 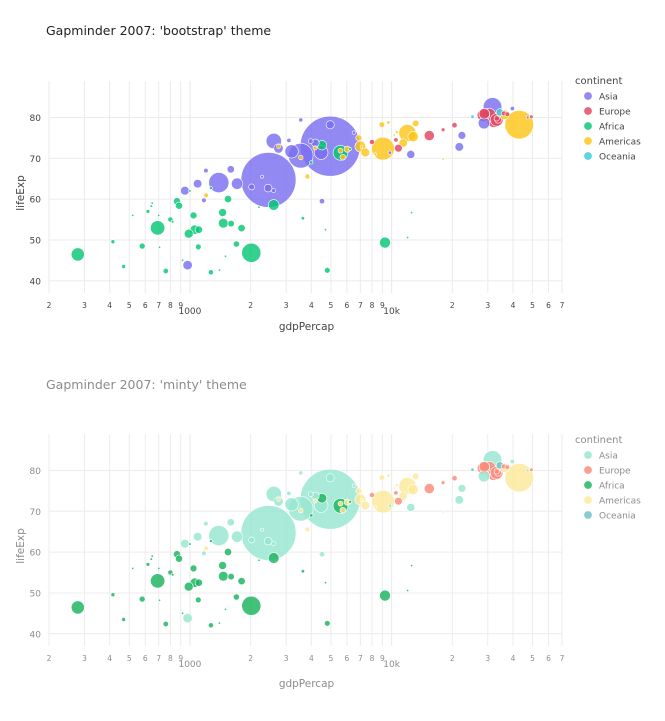 What do you see at coordinates (588, 111) in the screenshot?
I see `legend-marker-europe` at bounding box center [588, 111].